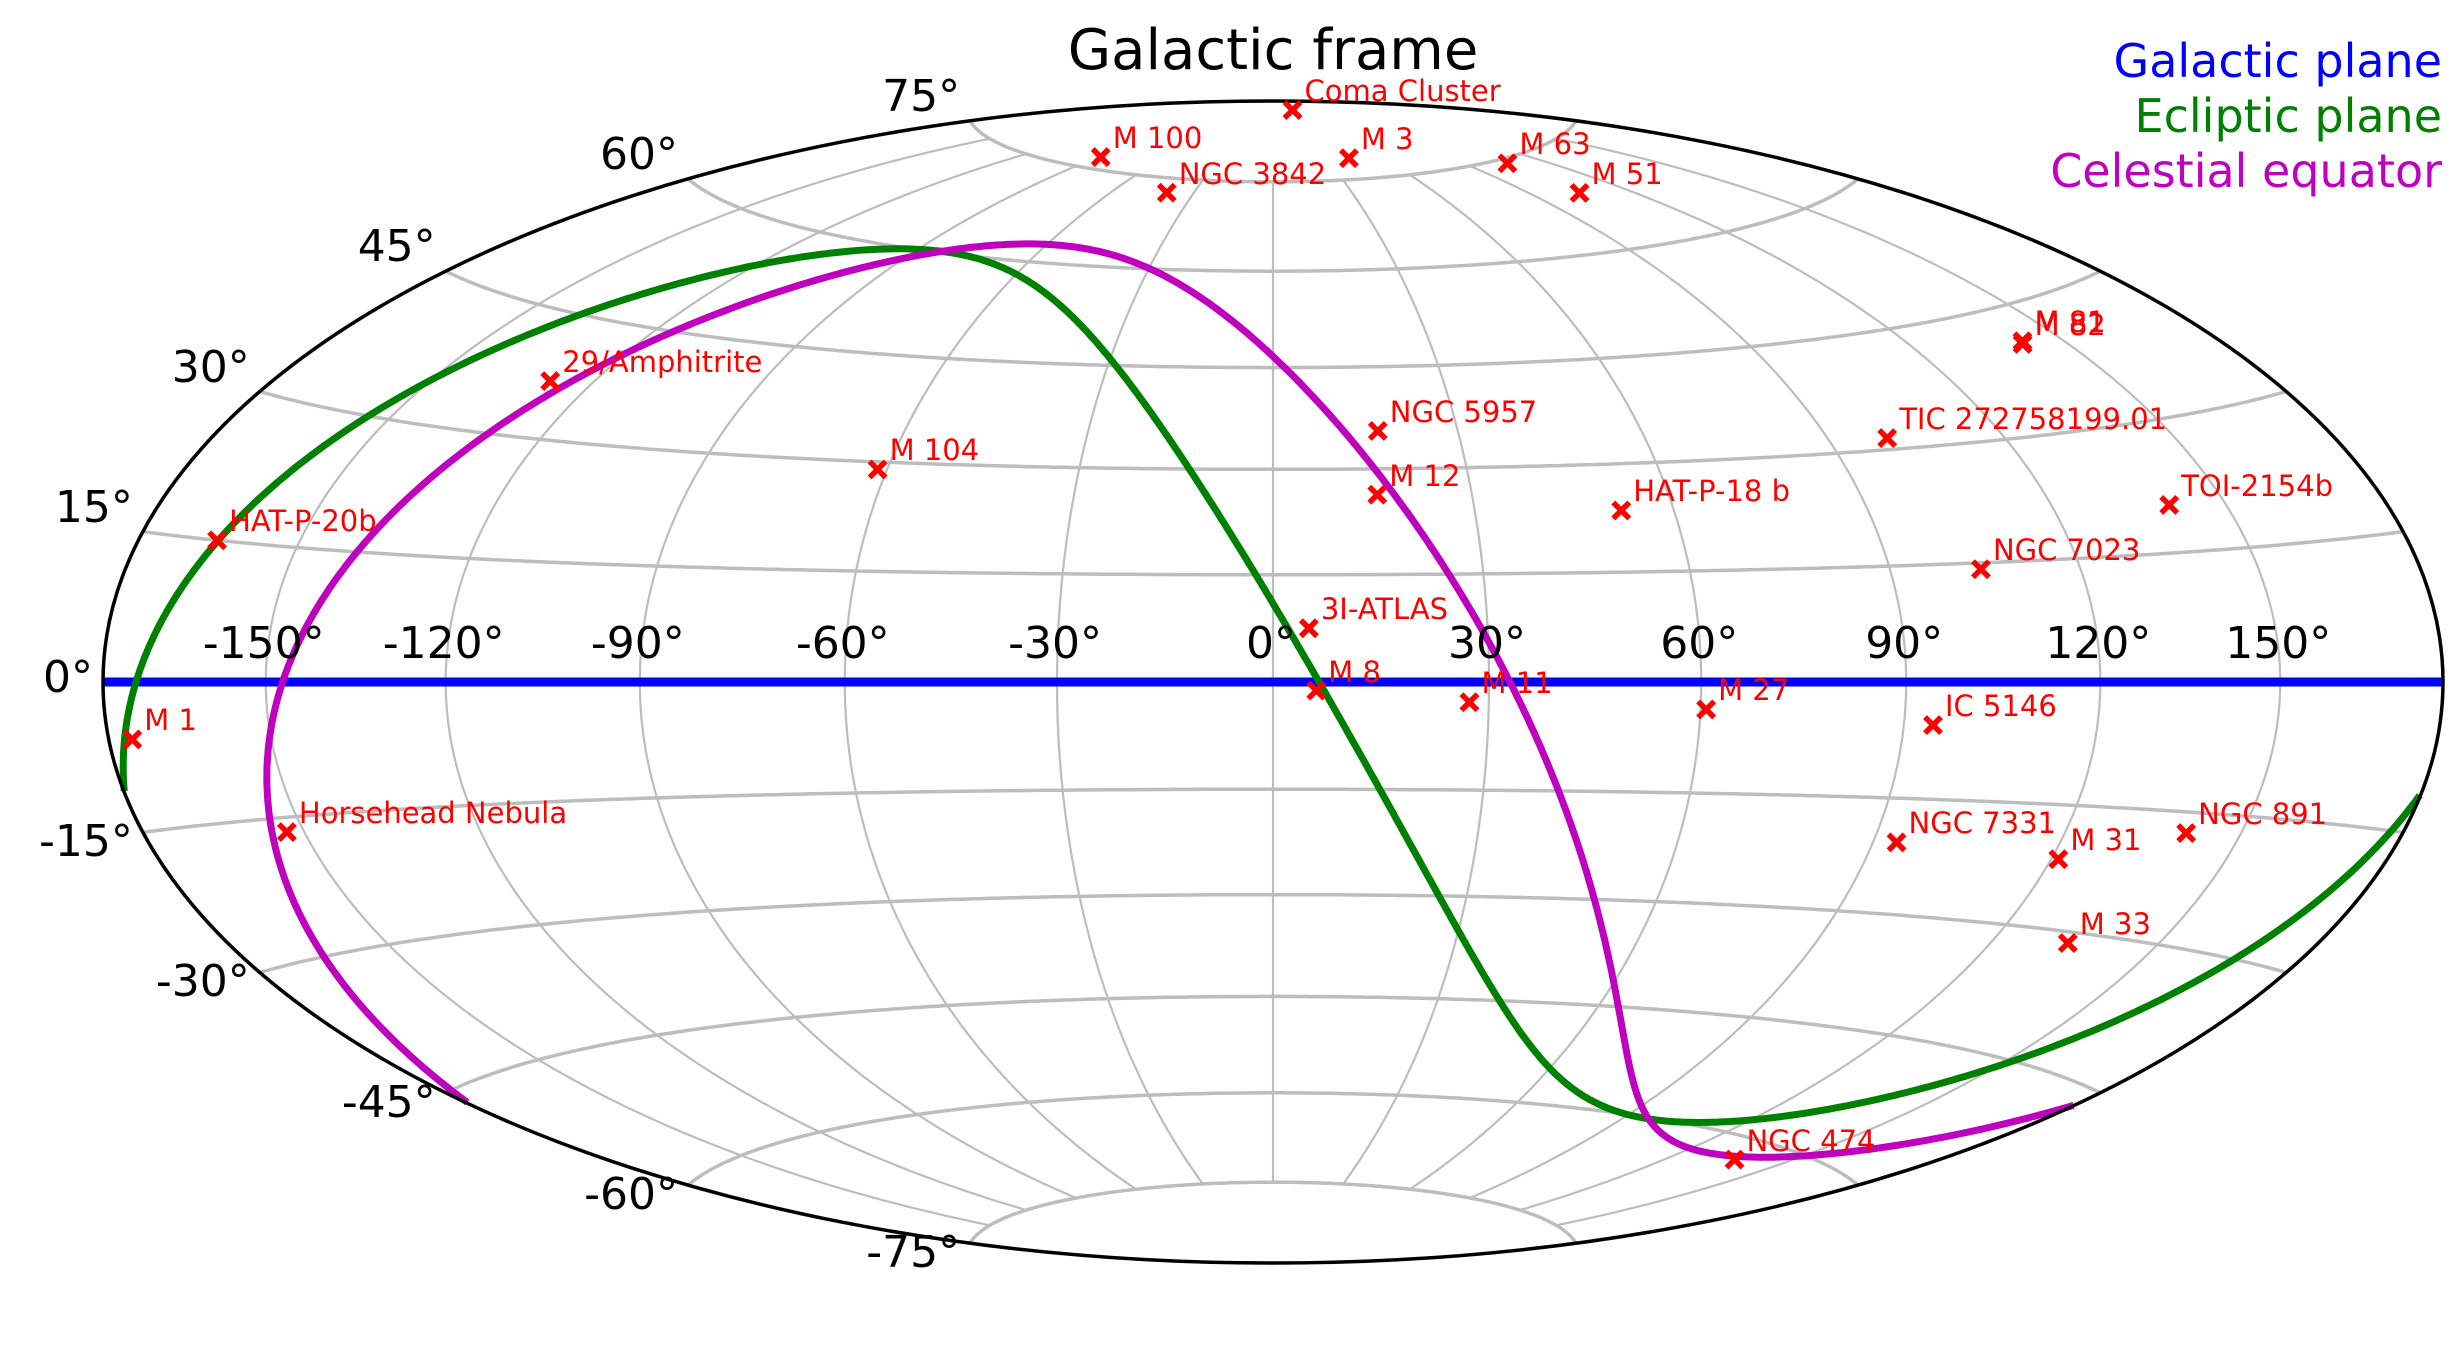 The image size is (2460, 1353). I want to click on object-label: M 11, so click(1517, 683).